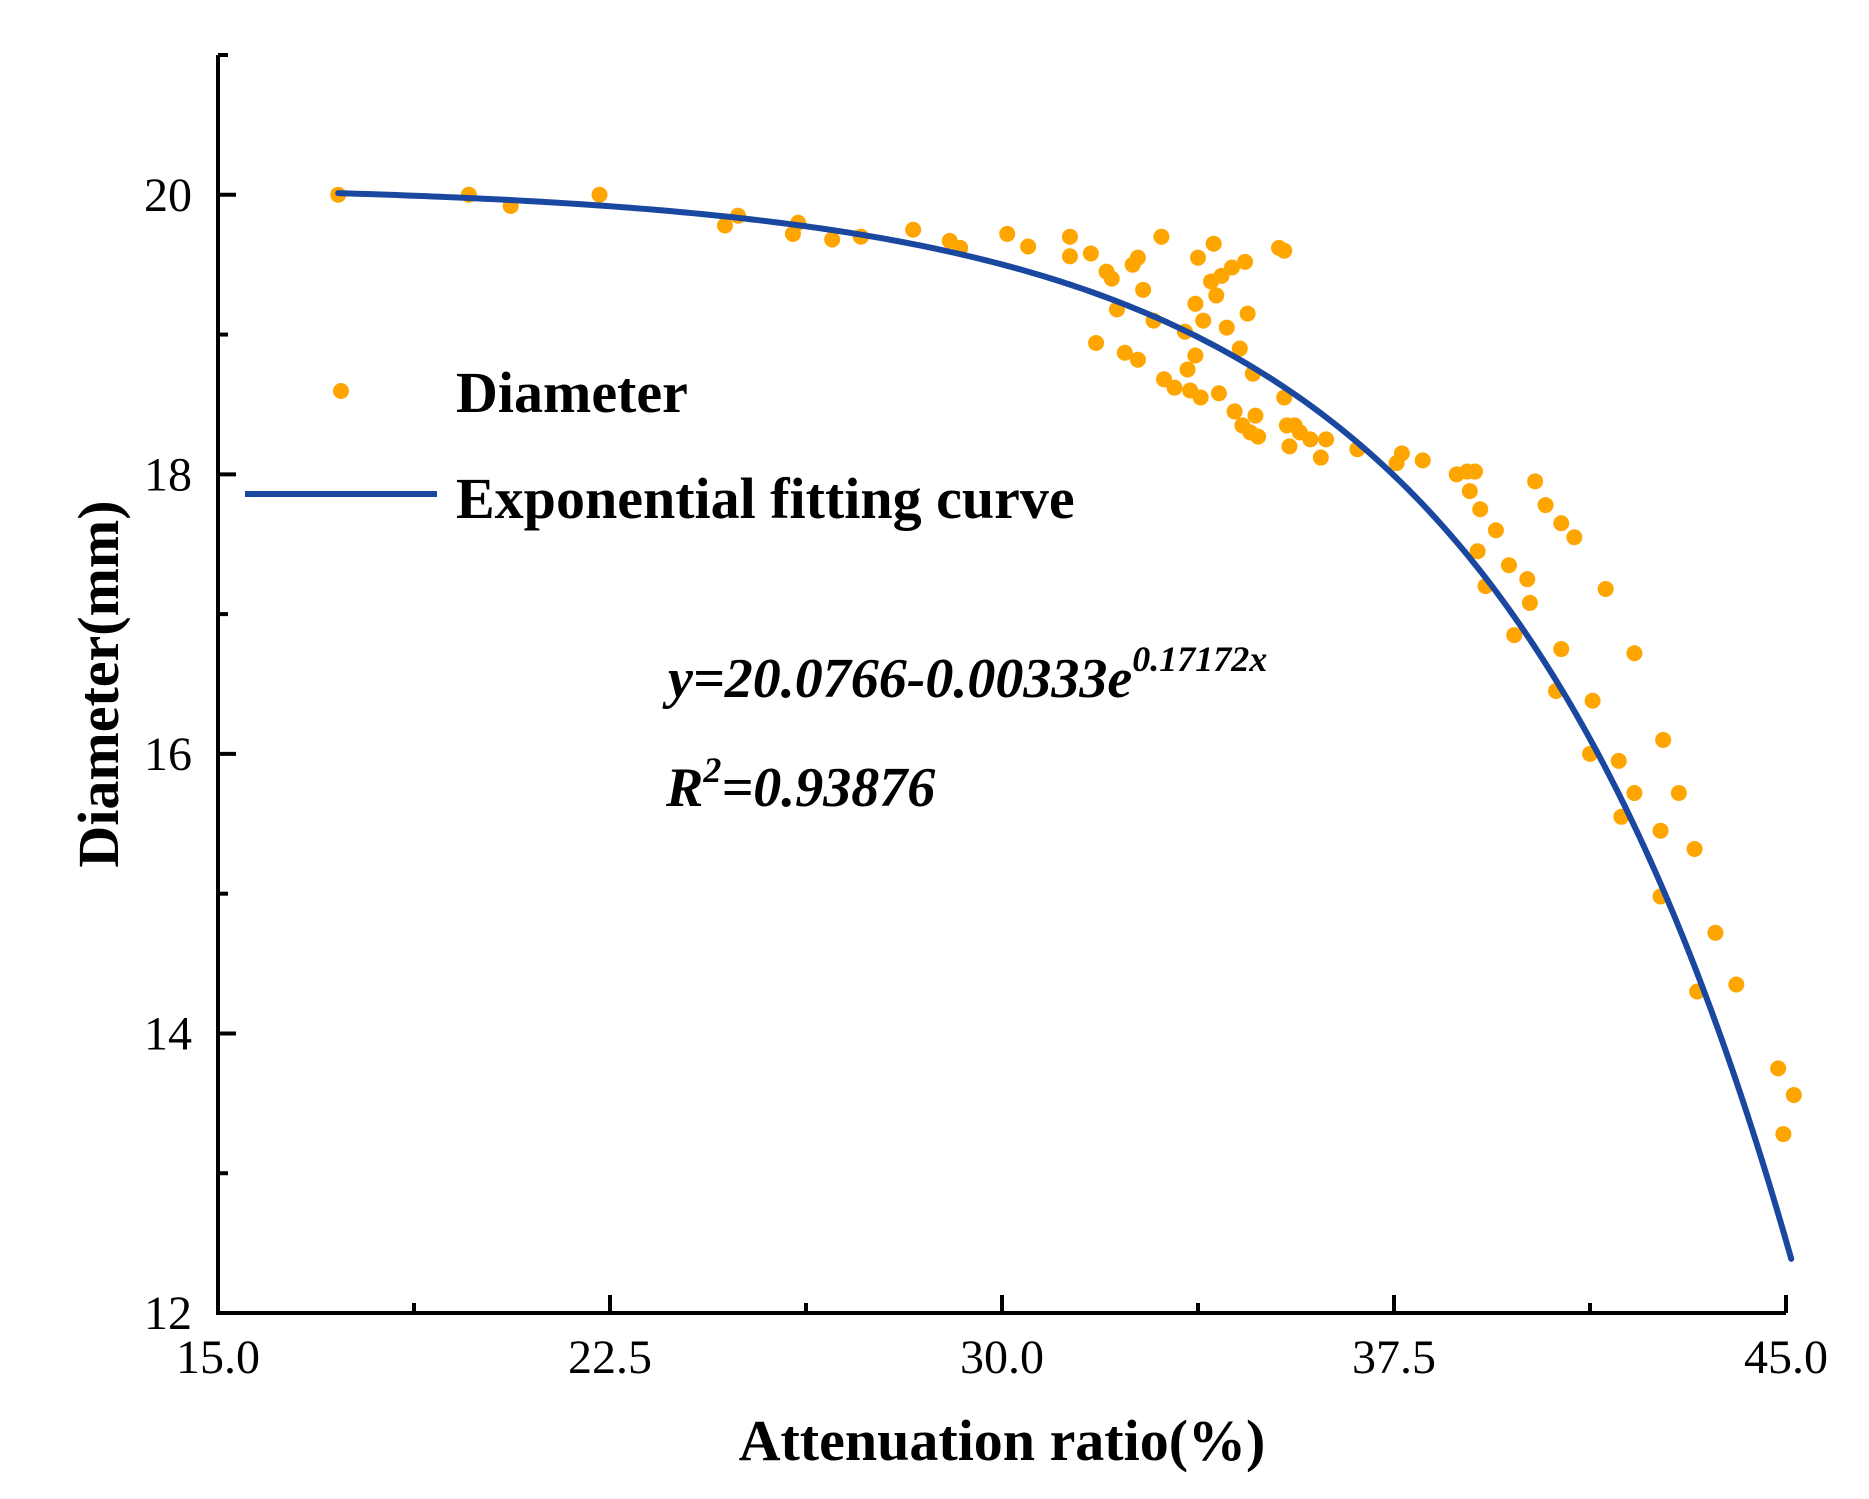 This screenshot has height=1499, width=1869. What do you see at coordinates (1786, 1357) in the screenshot?
I see `x-tick-label: 45.0` at bounding box center [1786, 1357].